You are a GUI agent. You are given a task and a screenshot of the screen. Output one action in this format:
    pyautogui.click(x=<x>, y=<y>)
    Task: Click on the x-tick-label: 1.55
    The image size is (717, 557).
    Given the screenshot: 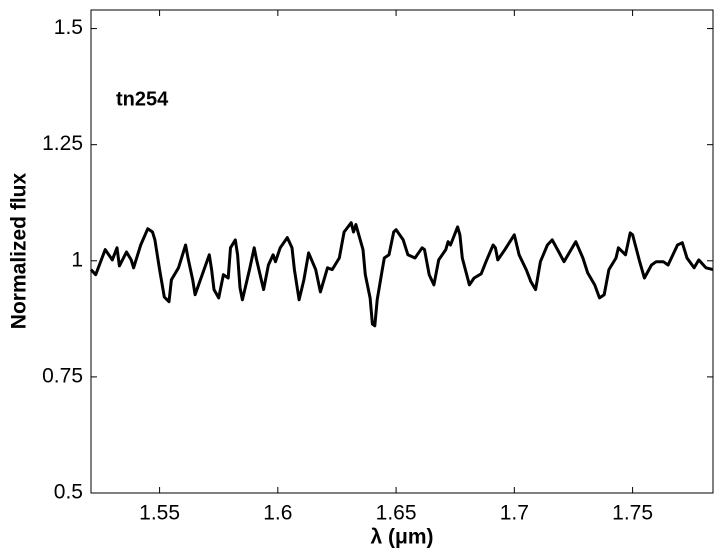 What is the action you would take?
    pyautogui.click(x=159, y=513)
    